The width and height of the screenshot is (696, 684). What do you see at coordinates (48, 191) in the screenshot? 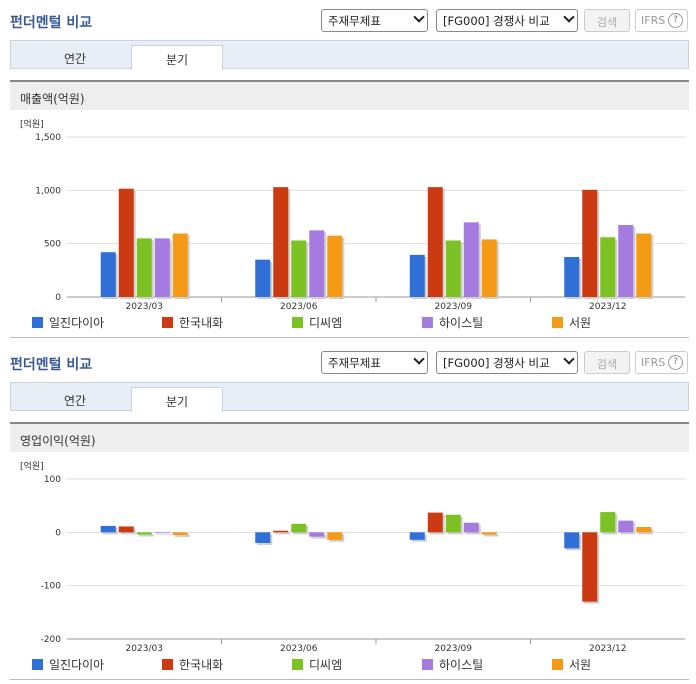
I see `y-tick-label: 1,000` at bounding box center [48, 191].